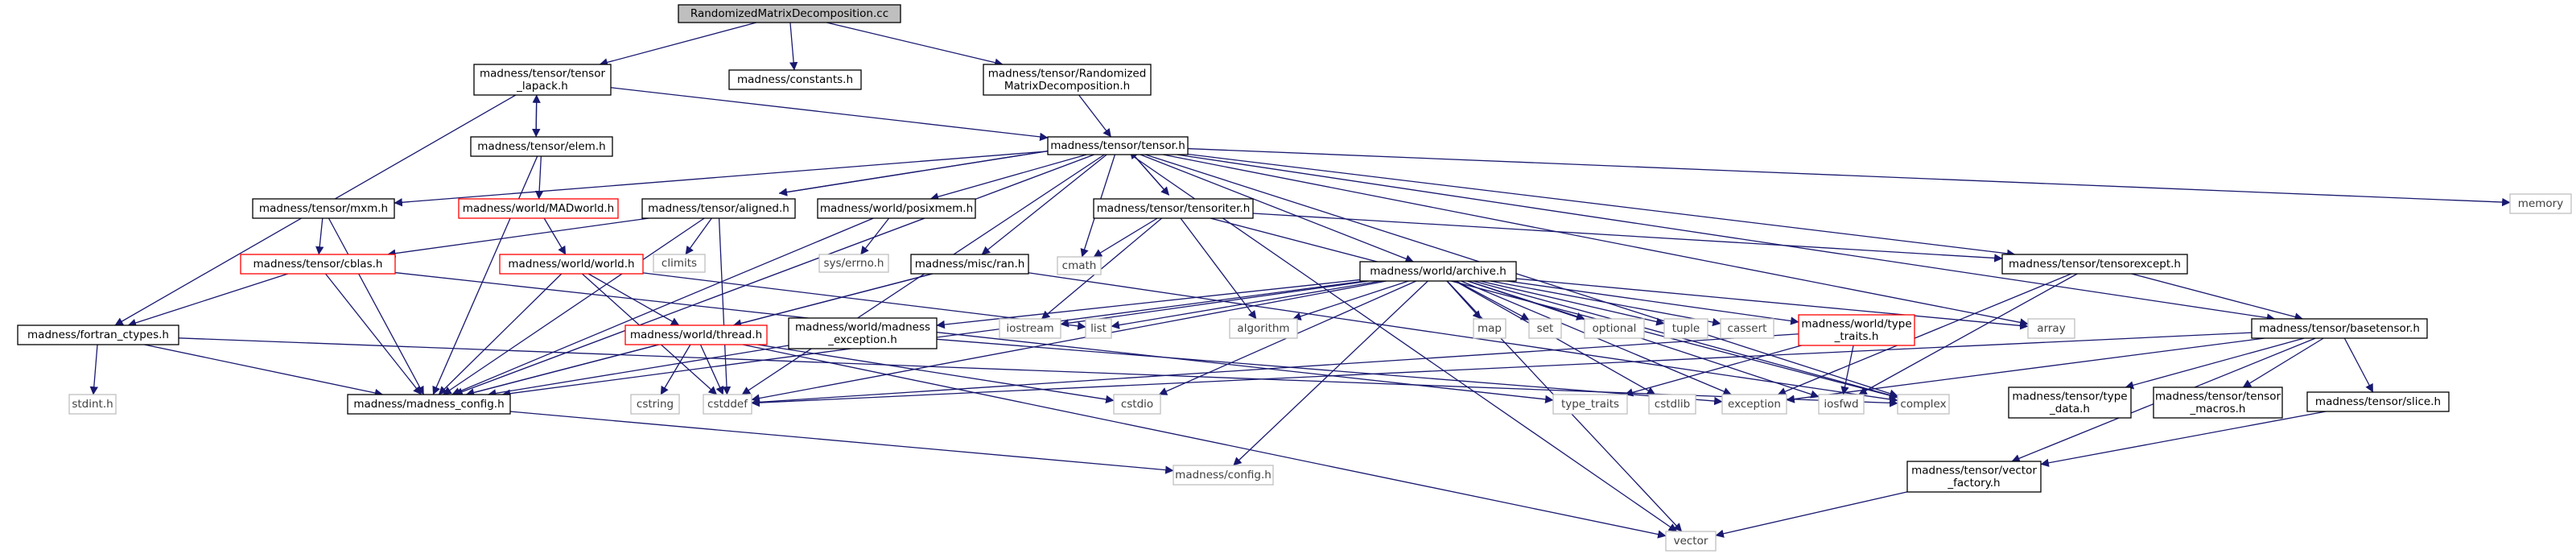 This screenshot has height=558, width=2576. What do you see at coordinates (1596, 241) in the screenshot?
I see `edge-tensor_h-to-array` at bounding box center [1596, 241].